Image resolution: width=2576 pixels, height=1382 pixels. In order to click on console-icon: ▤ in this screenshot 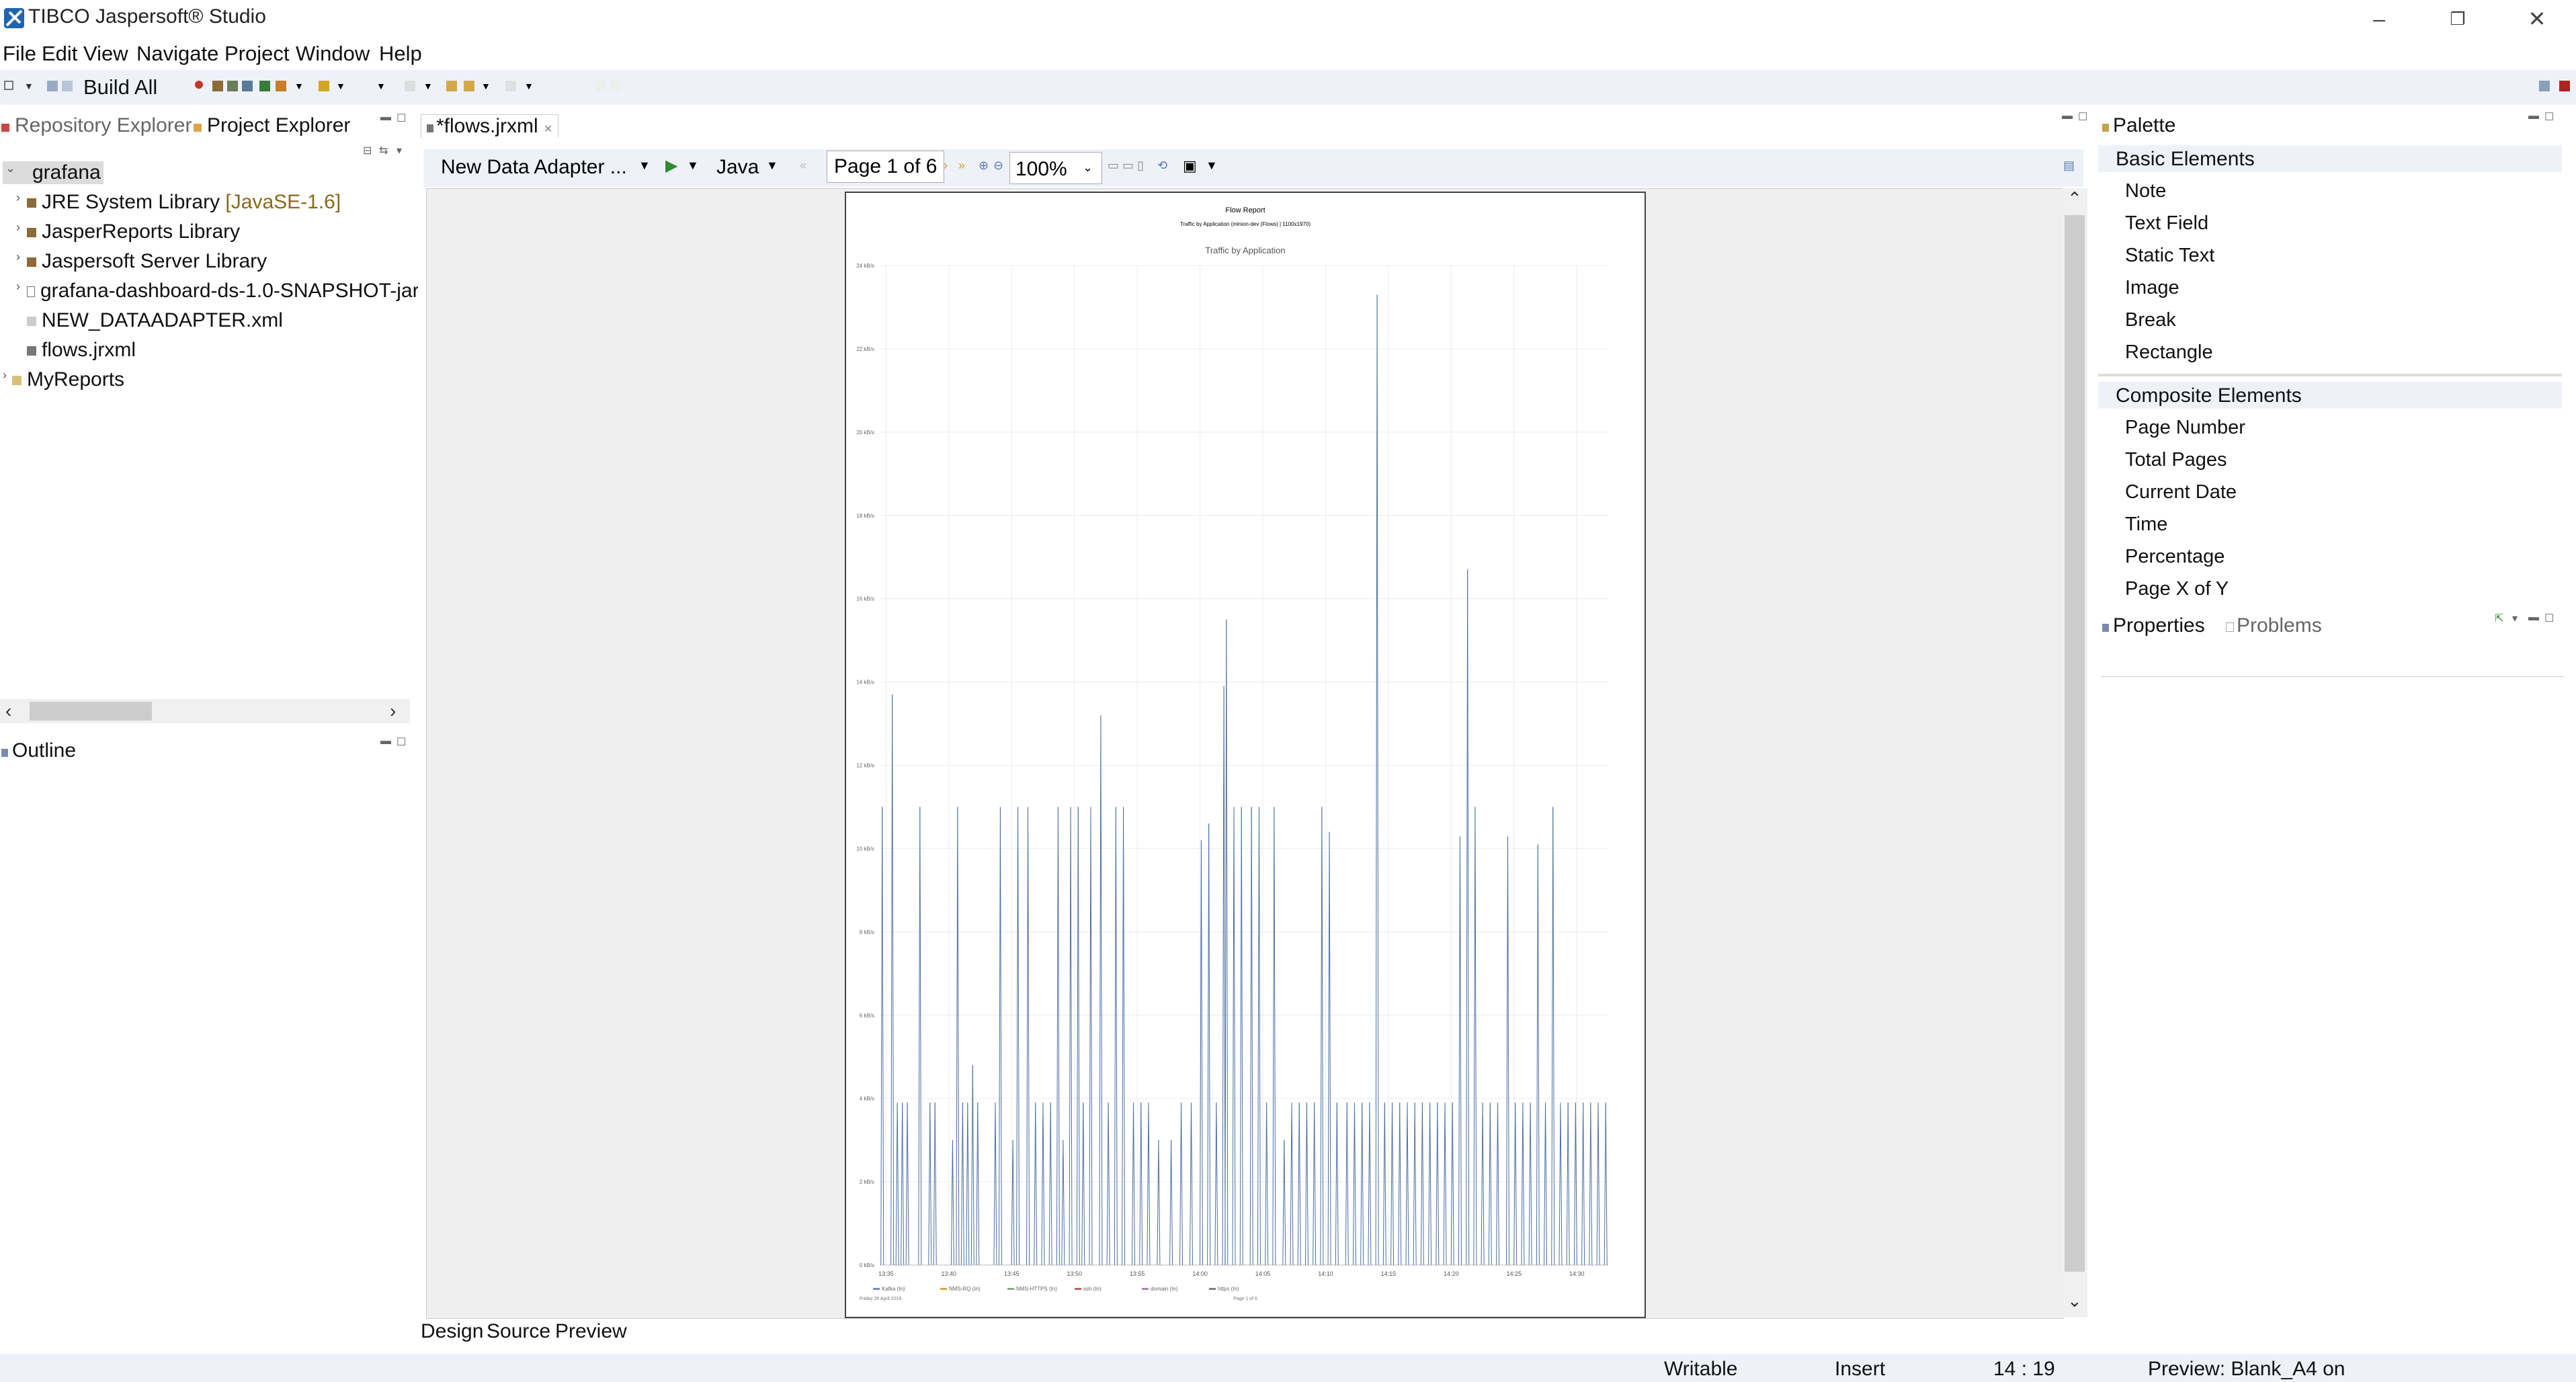, I will do `click(2069, 166)`.